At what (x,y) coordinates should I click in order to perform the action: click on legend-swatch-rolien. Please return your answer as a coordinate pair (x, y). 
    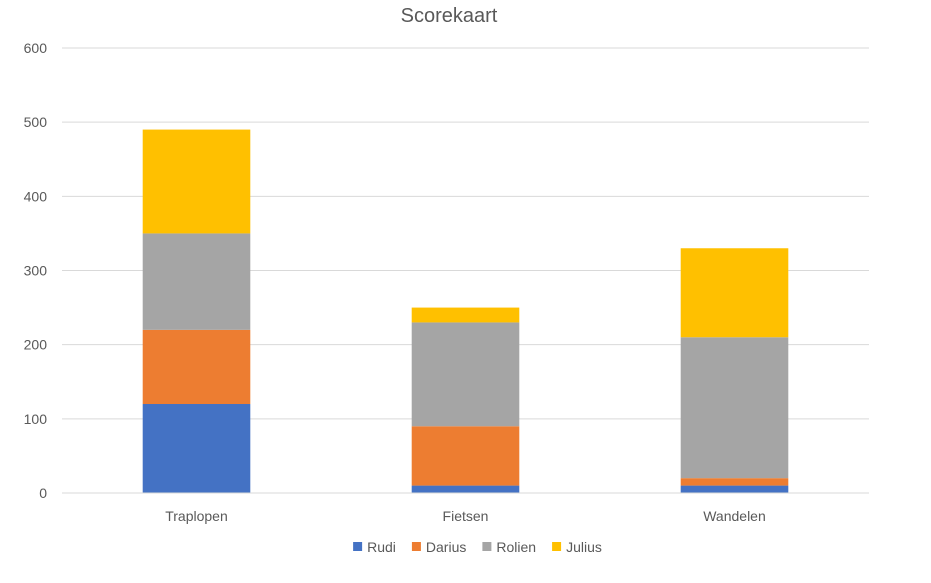
    Looking at the image, I should click on (487, 546).